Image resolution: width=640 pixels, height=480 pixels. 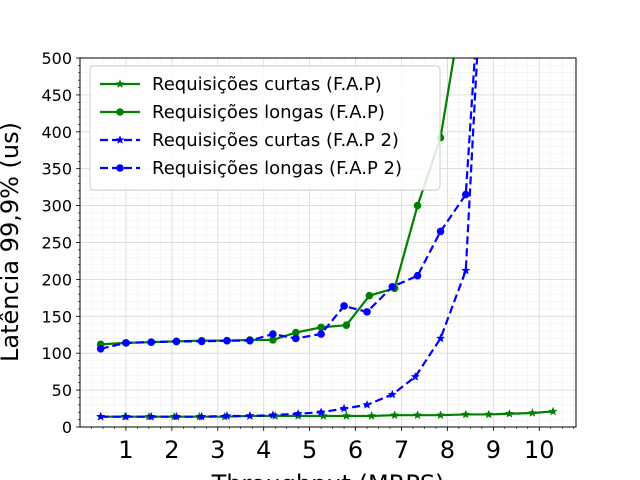 What do you see at coordinates (67, 427) in the screenshot?
I see `y-tick-label: 0` at bounding box center [67, 427].